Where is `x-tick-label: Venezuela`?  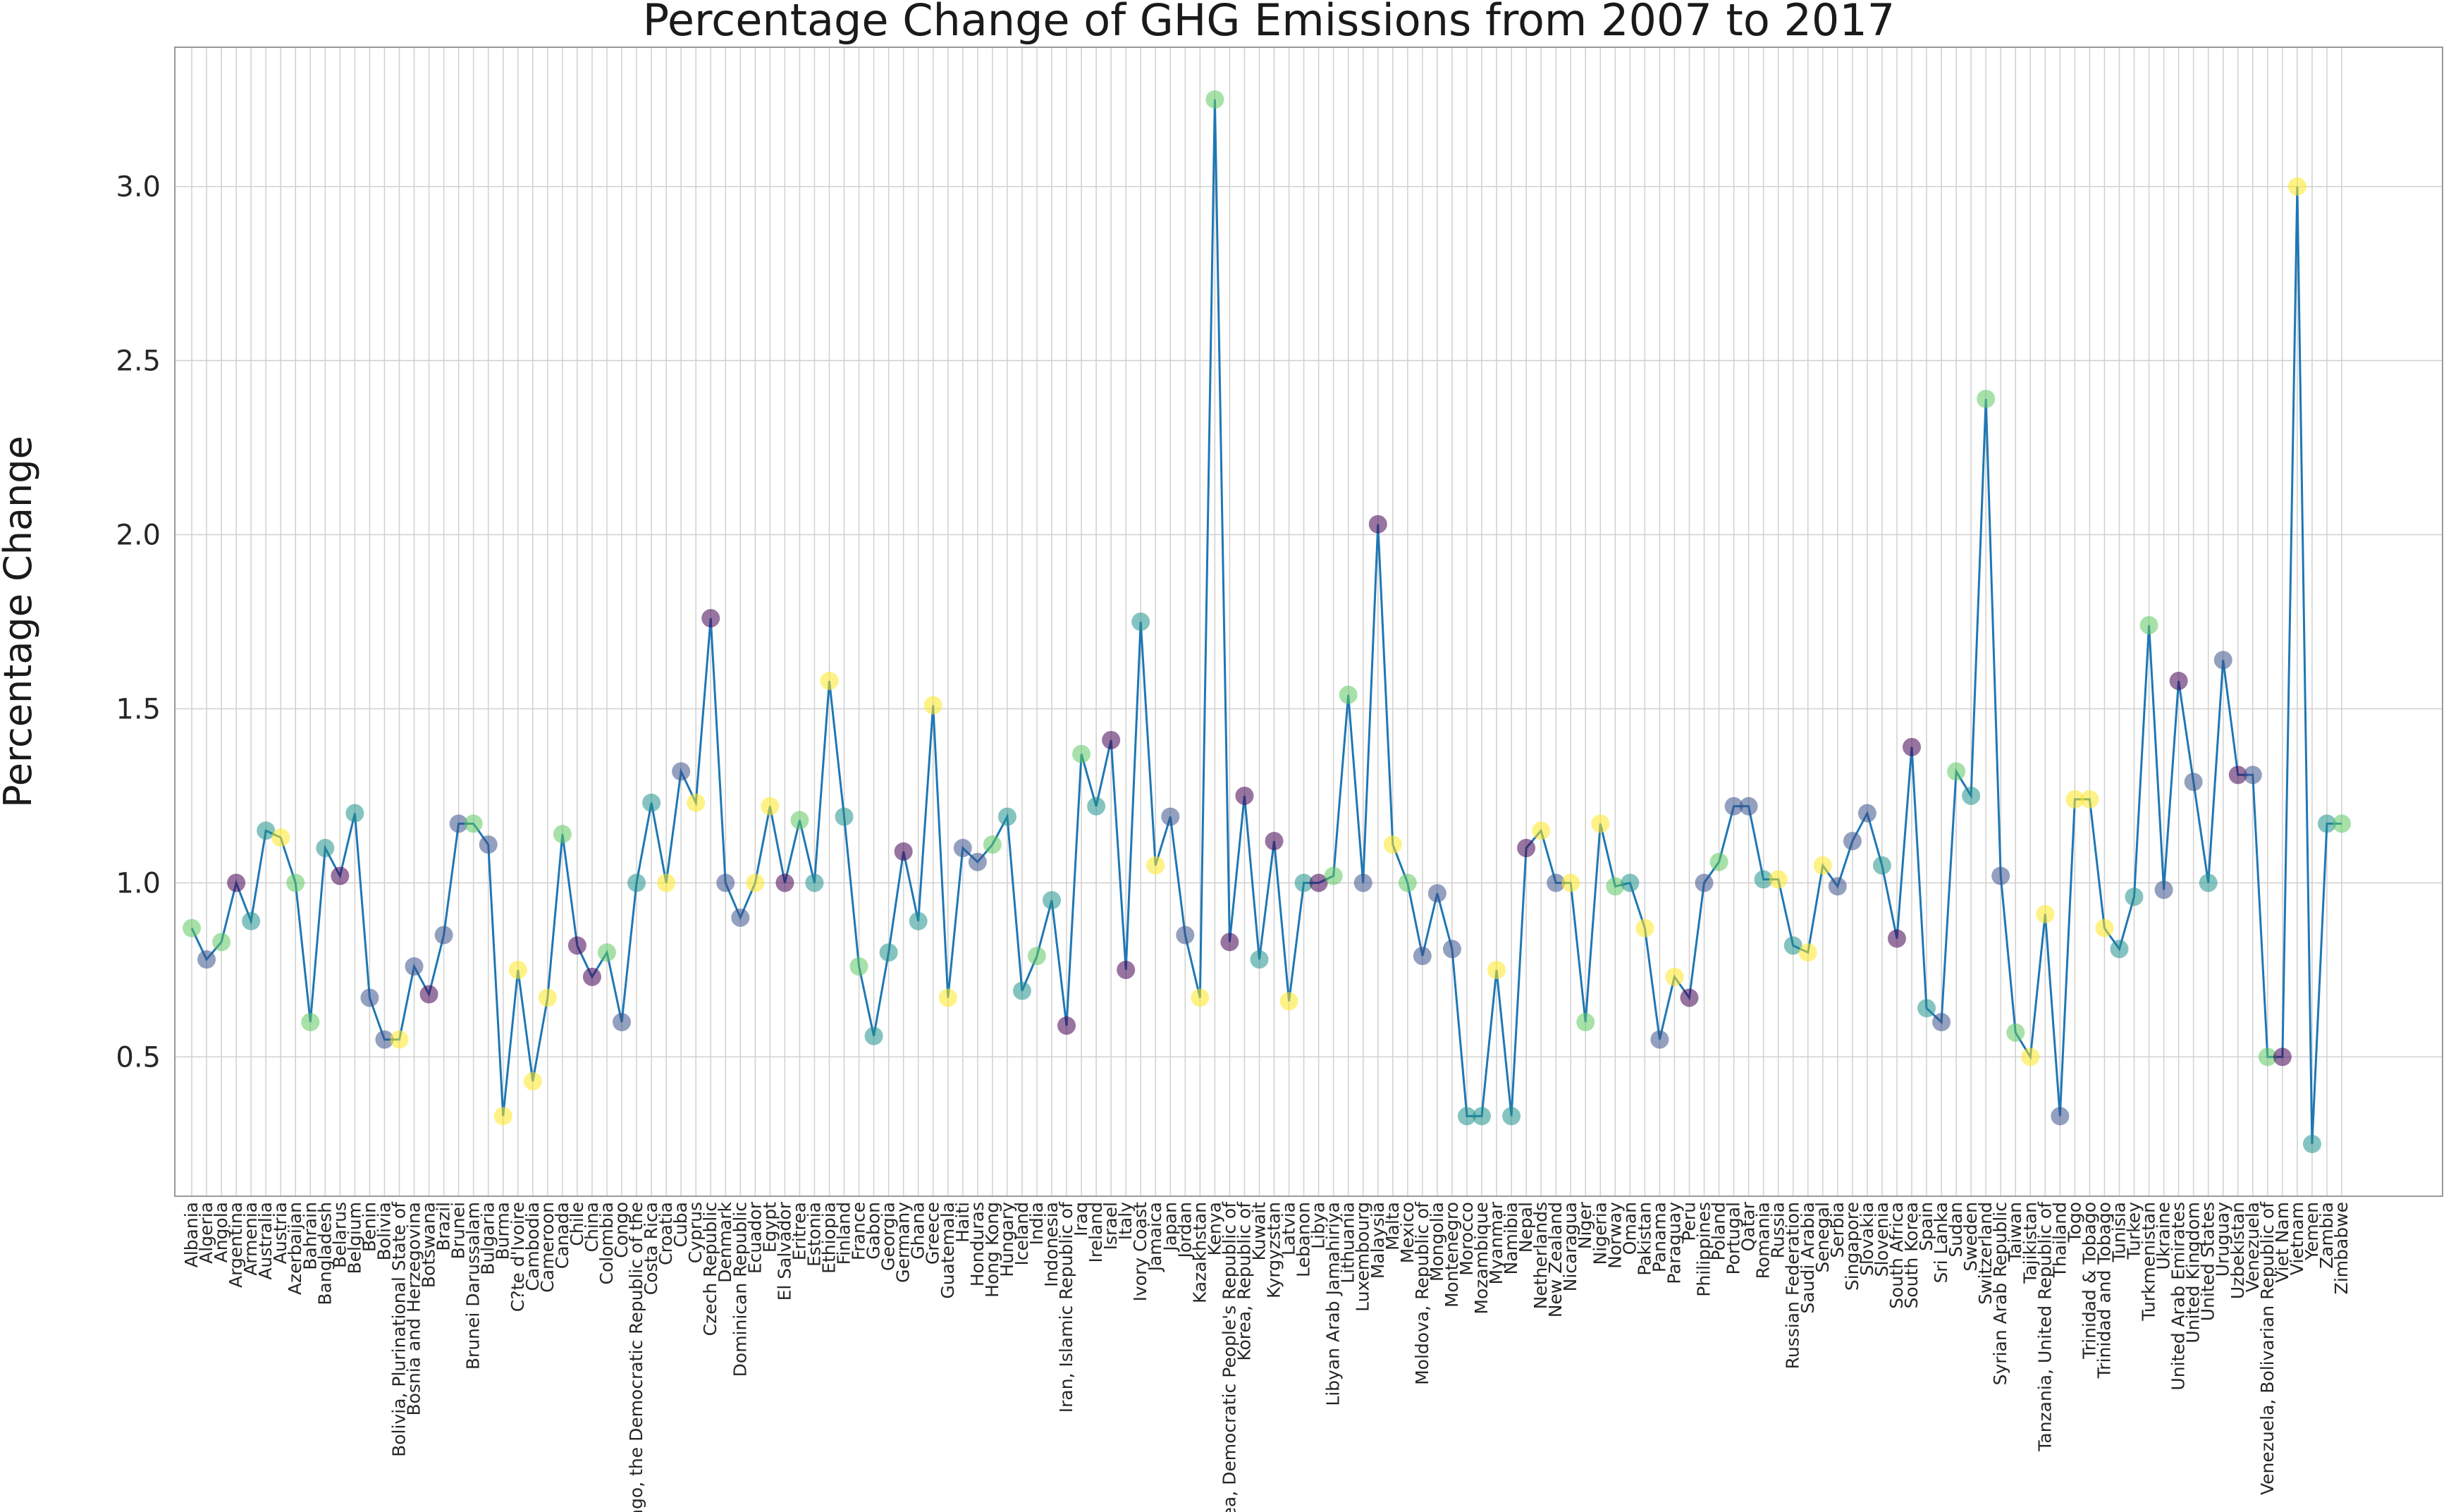 x-tick-label: Venezuela is located at coordinates (2252, 1247).